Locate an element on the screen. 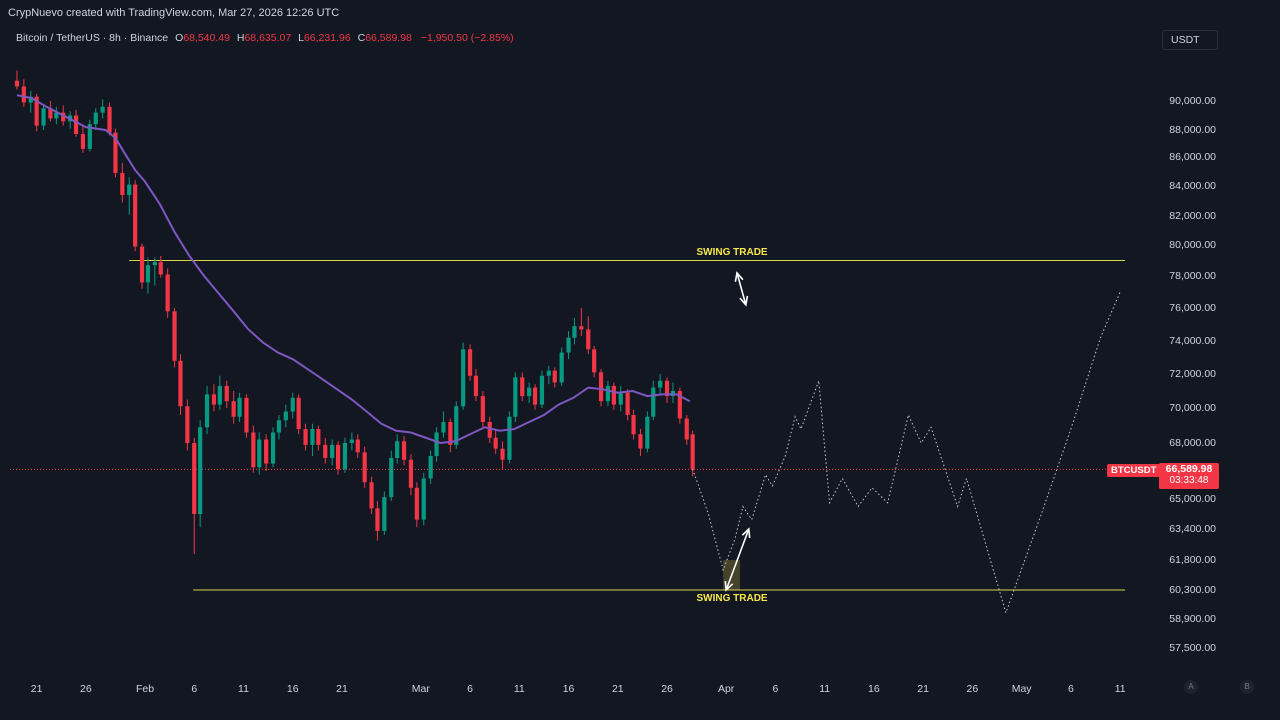  price-axis-label: 70,000.00 is located at coordinates (1192, 408).